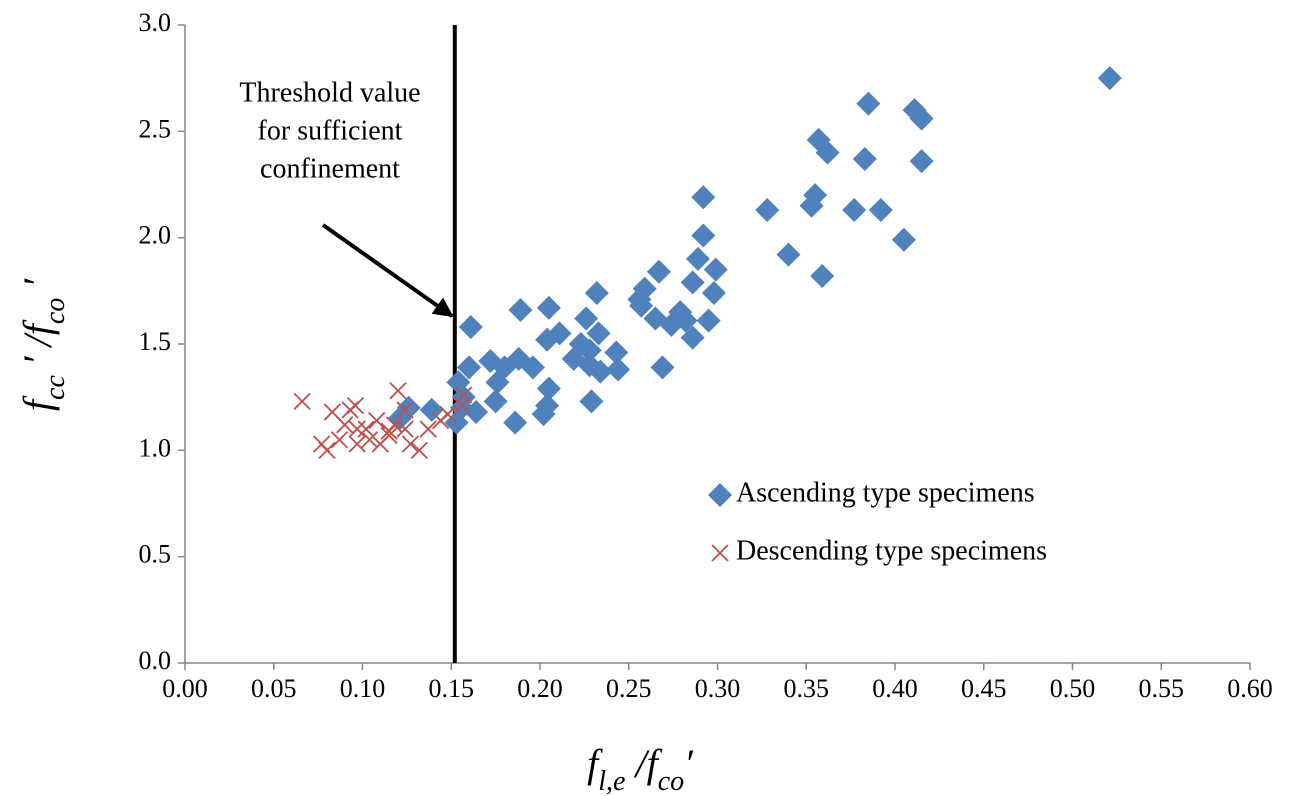 This screenshot has width=1295, height=796. Describe the element at coordinates (330, 168) in the screenshot. I see `annotation: confinement` at that location.